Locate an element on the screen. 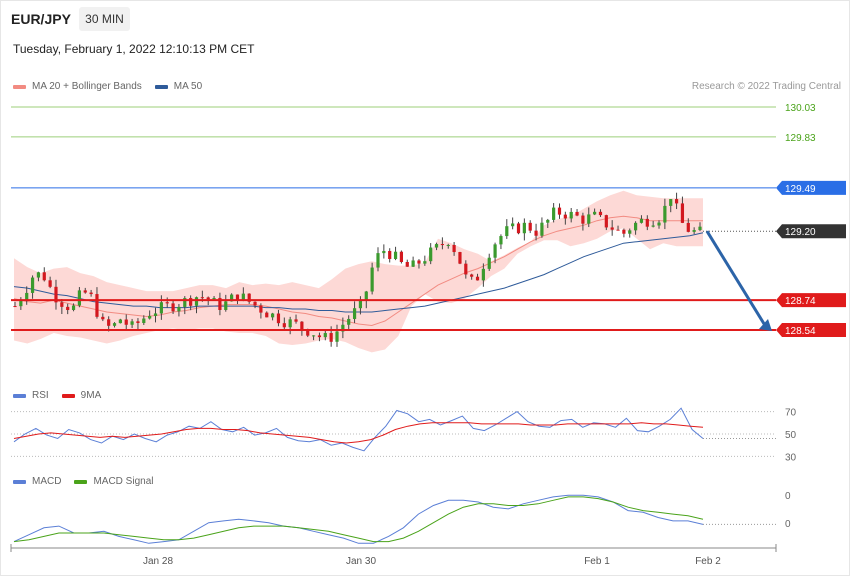 The width and height of the screenshot is (850, 576). price-level-tag-129.49: 129.49 is located at coordinates (811, 187).